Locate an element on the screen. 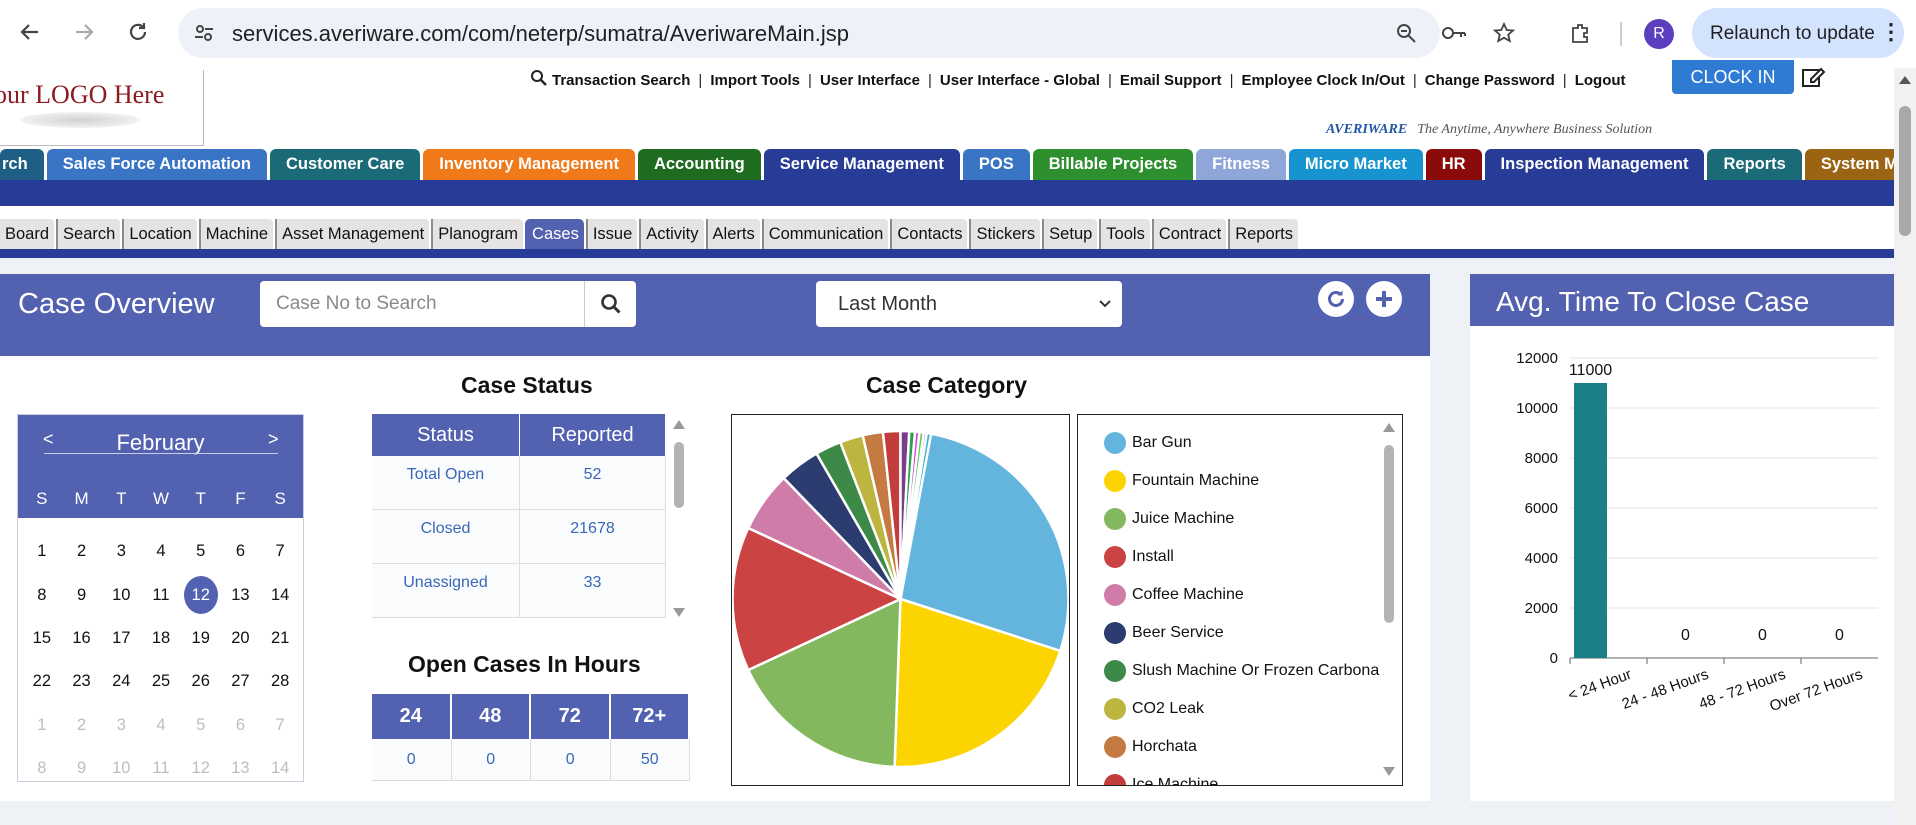  page-scroll-thumb is located at coordinates (1905, 171).